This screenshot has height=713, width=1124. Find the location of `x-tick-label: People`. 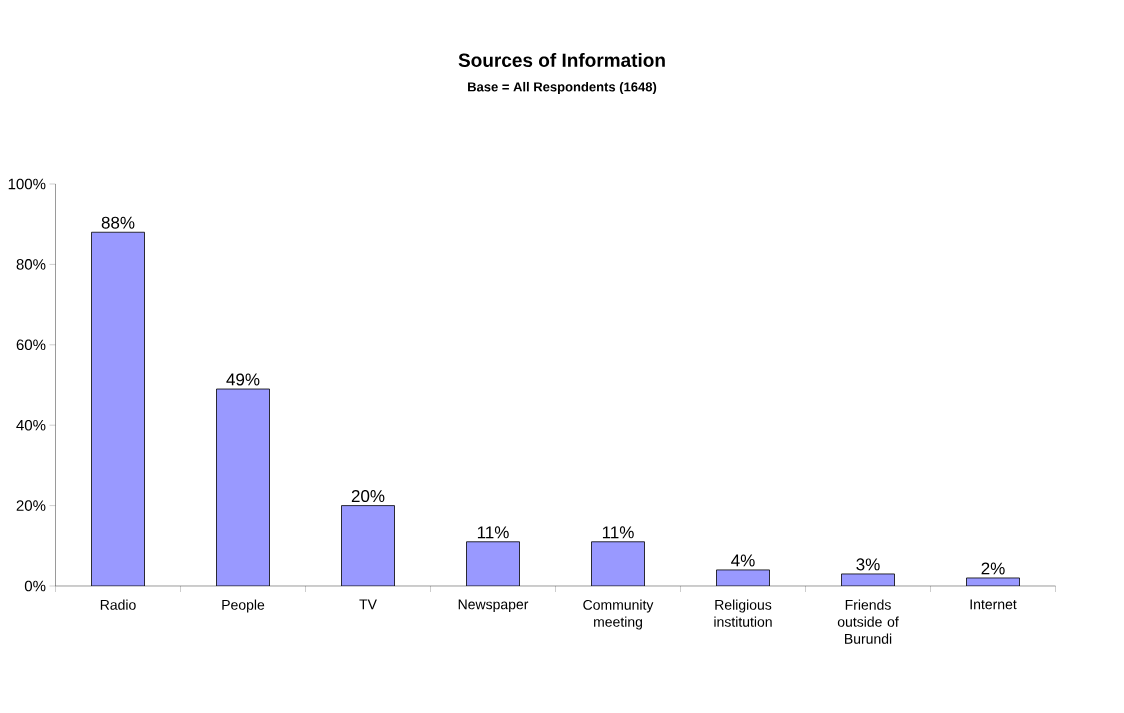

x-tick-label: People is located at coordinates (243, 606).